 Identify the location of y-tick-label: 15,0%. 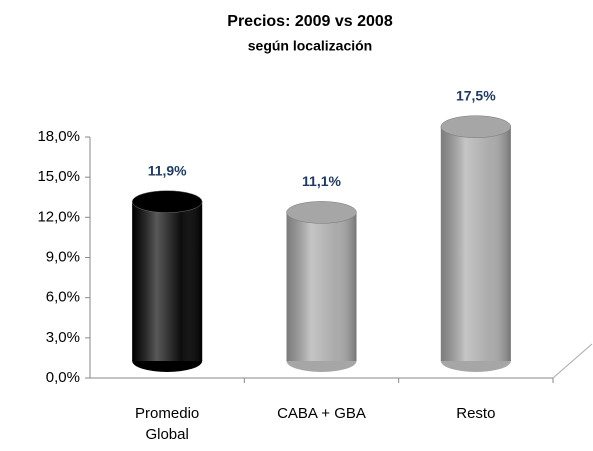
(58, 176).